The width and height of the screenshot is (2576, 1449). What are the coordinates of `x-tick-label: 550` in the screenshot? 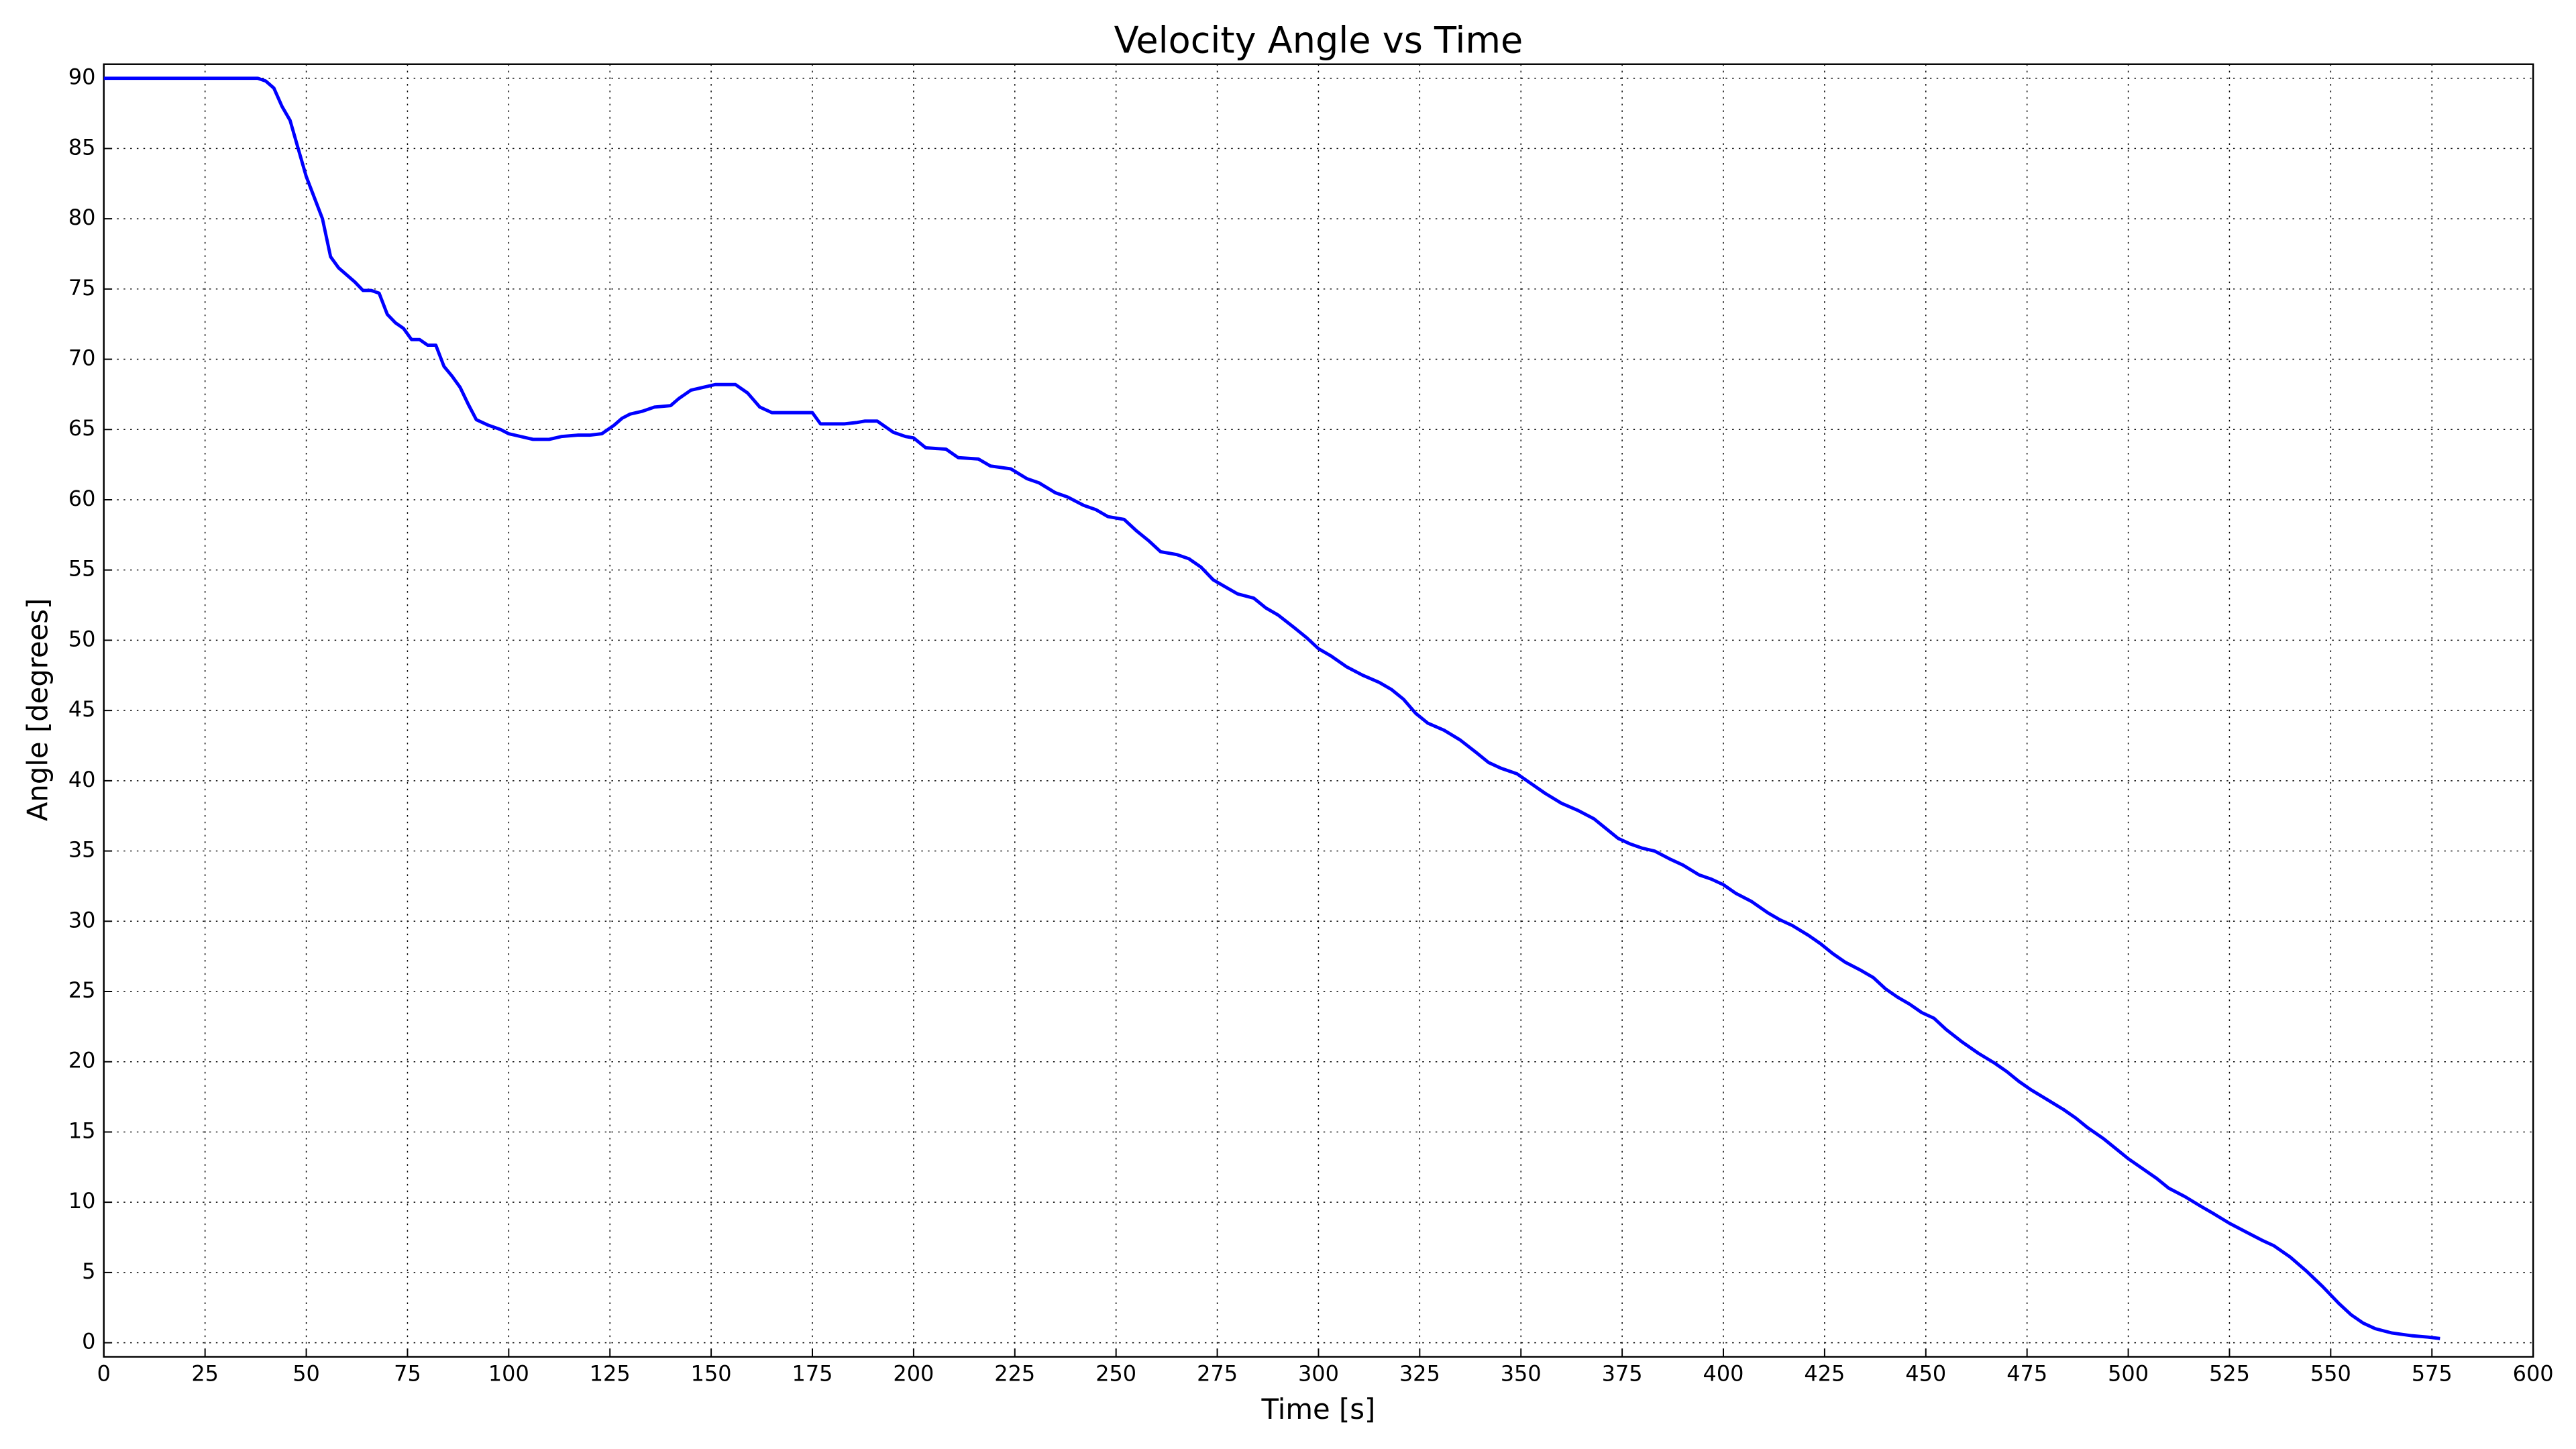 It's located at (2330, 1374).